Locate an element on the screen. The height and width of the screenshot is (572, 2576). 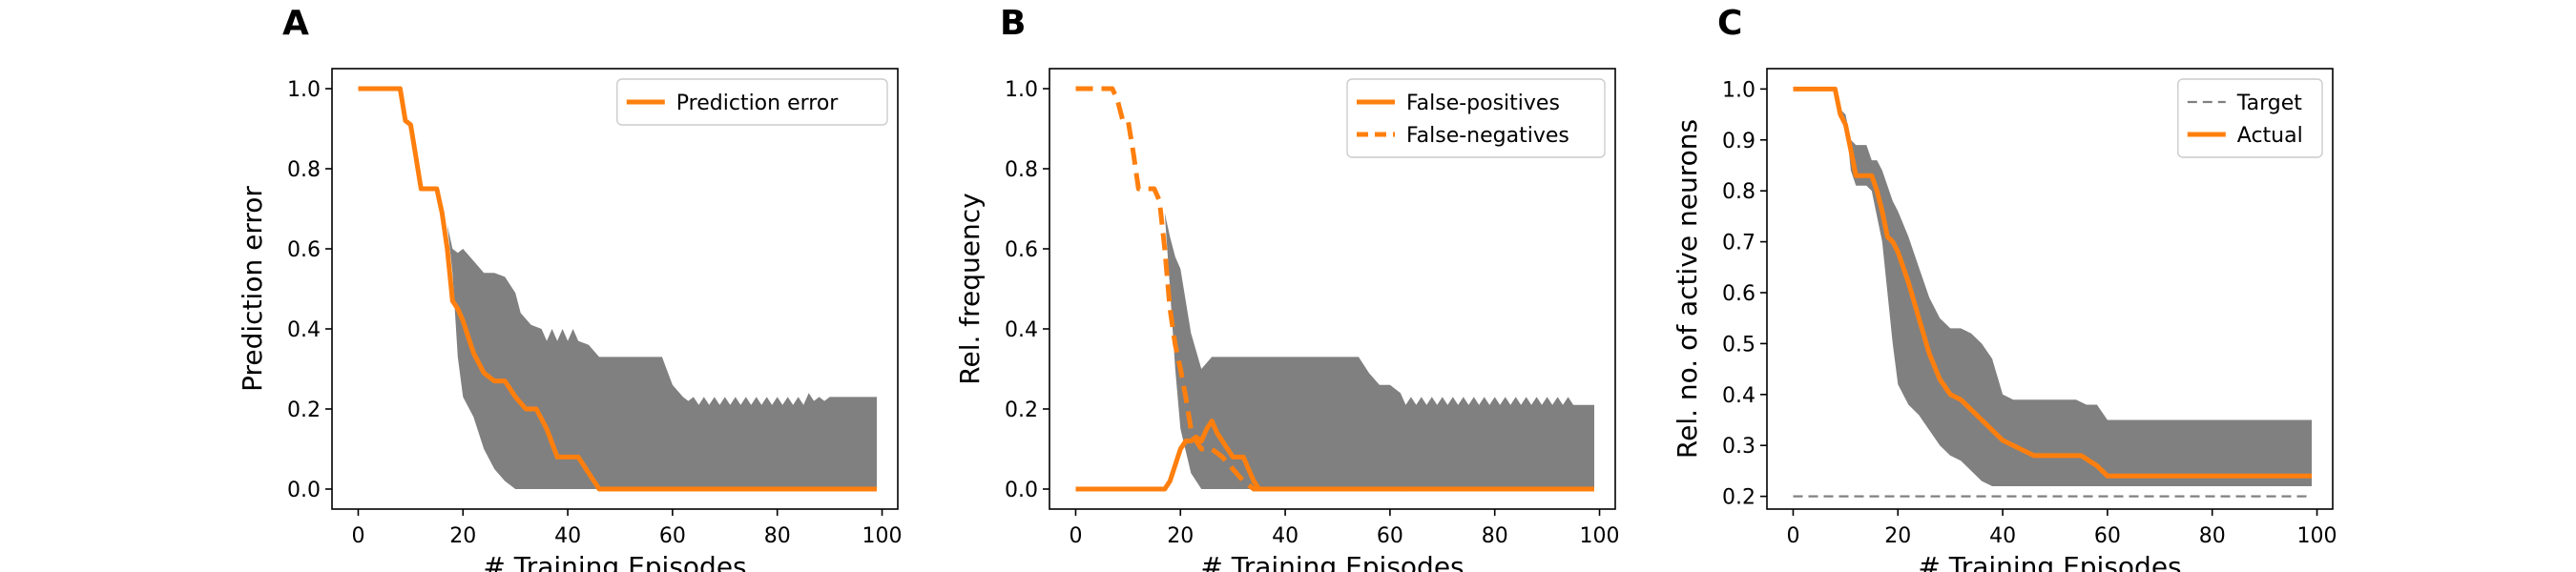
y-tick-label-a-2: 0.4 is located at coordinates (304, 330).